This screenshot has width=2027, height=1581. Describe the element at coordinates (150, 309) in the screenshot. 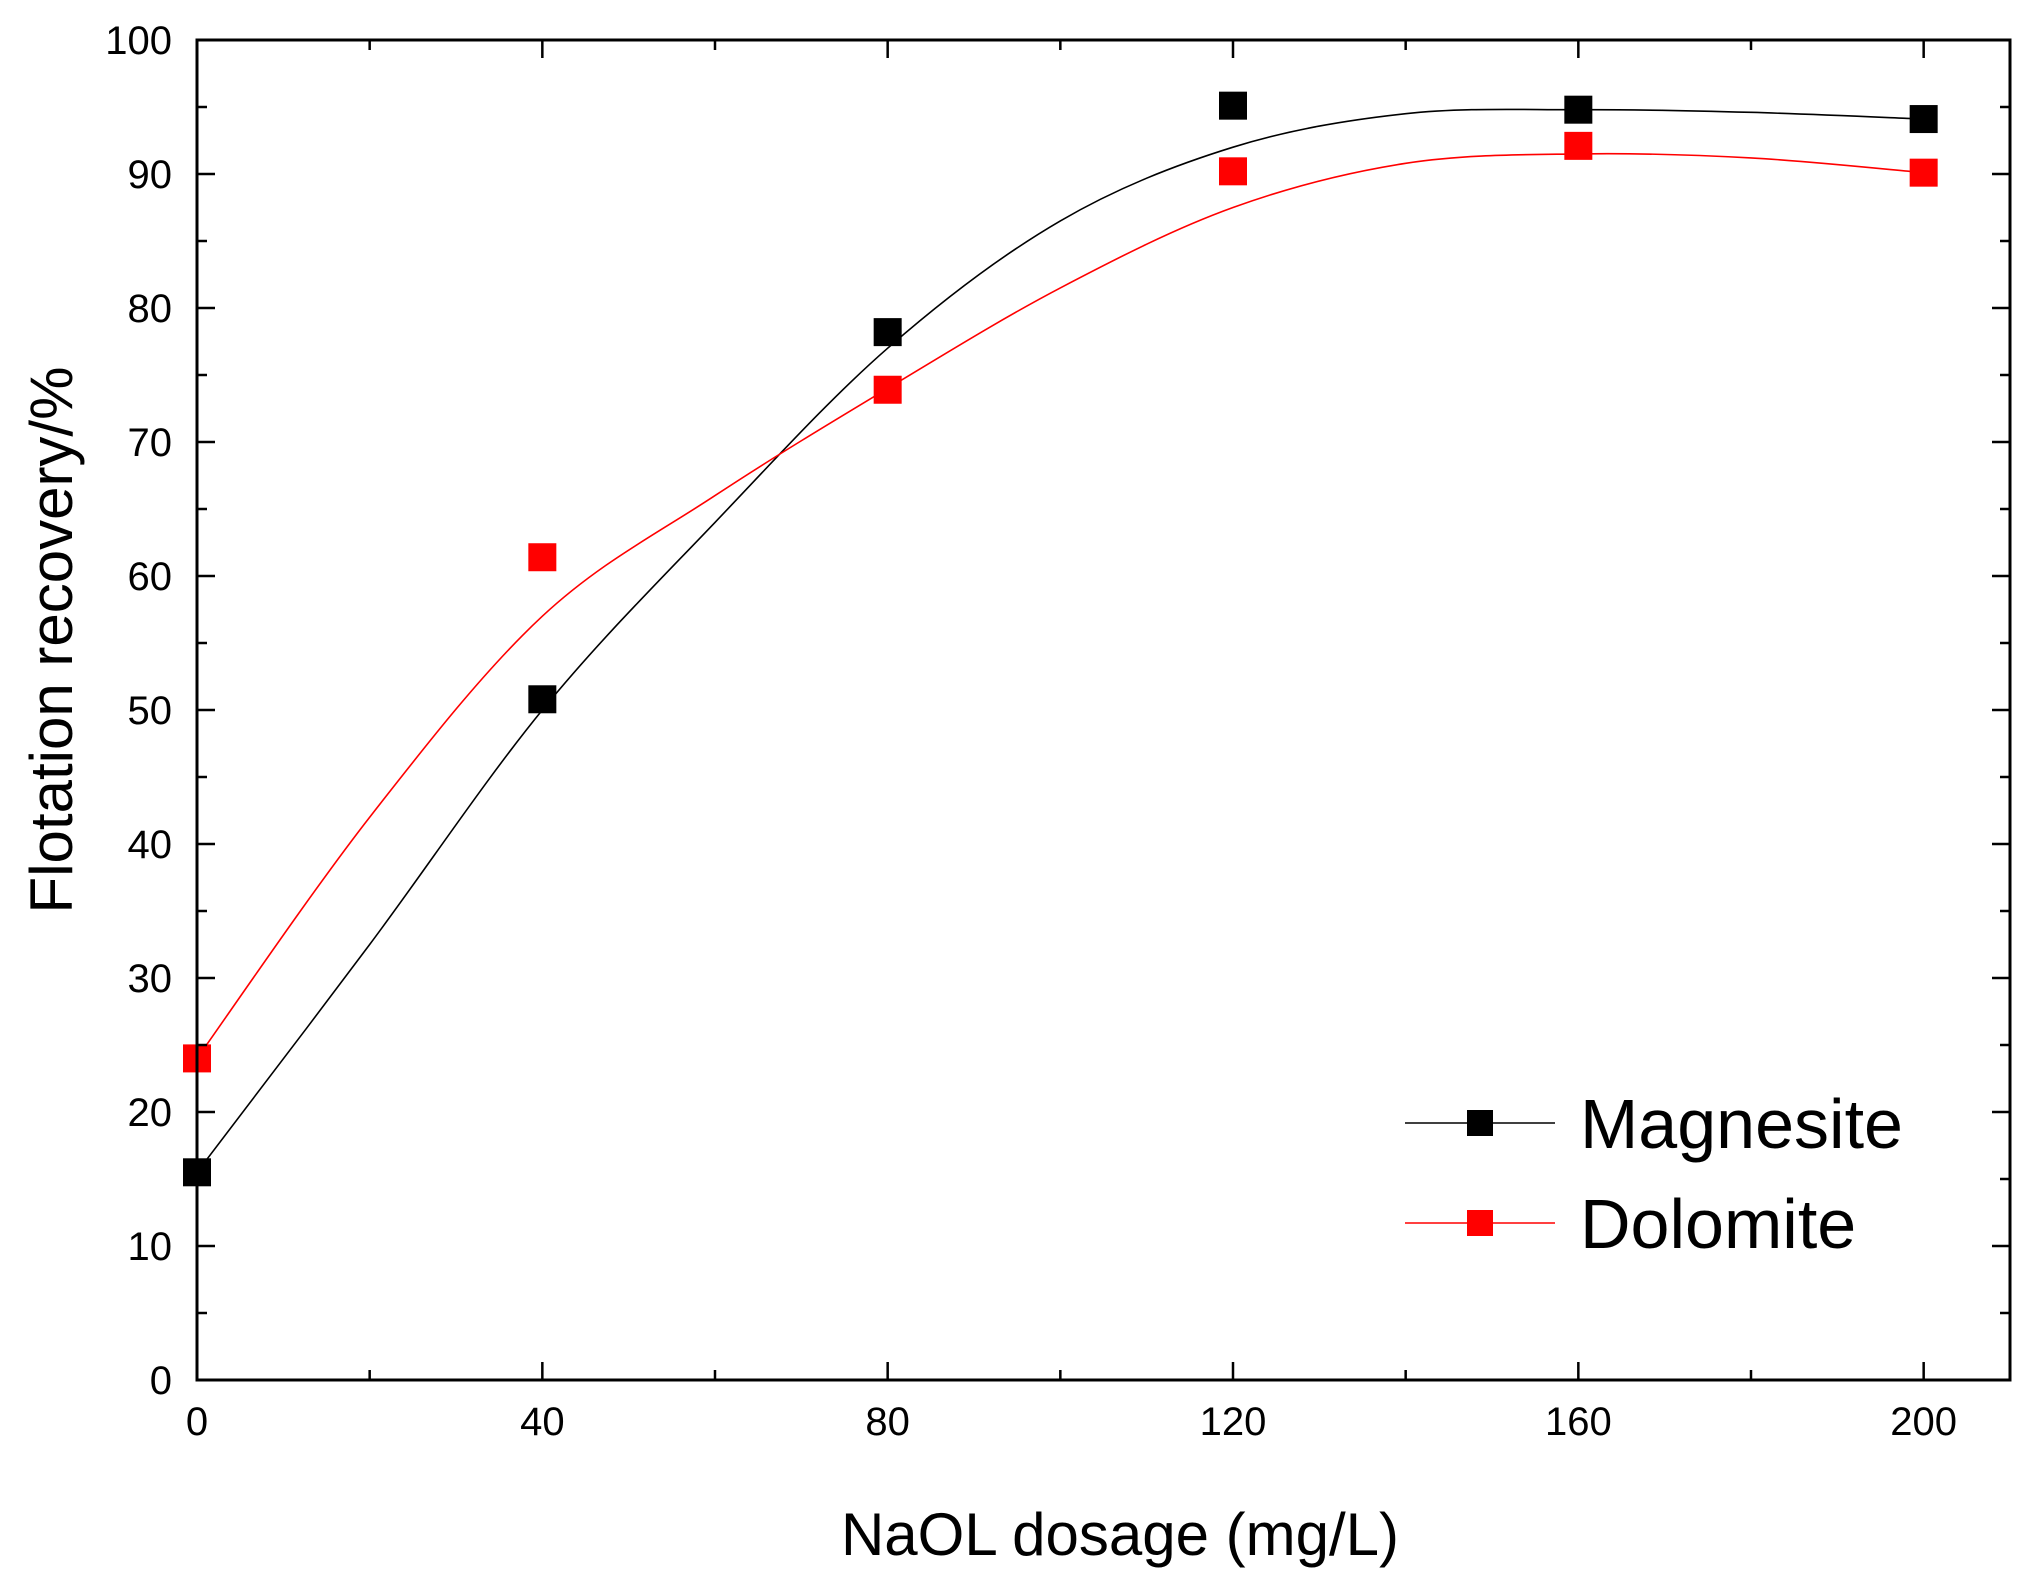

I see `y-tick-label: 80` at that location.